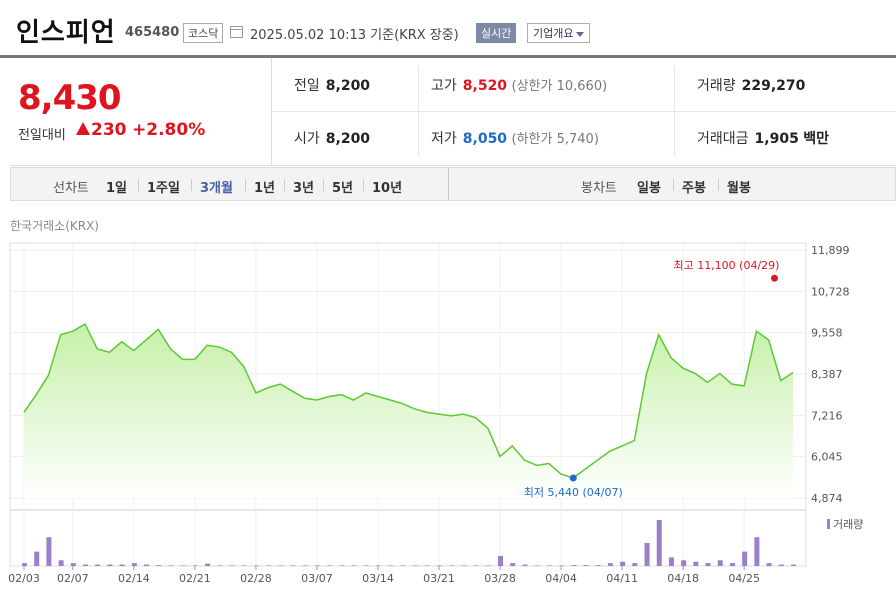  I want to click on quote-row-divider, so click(584, 111).